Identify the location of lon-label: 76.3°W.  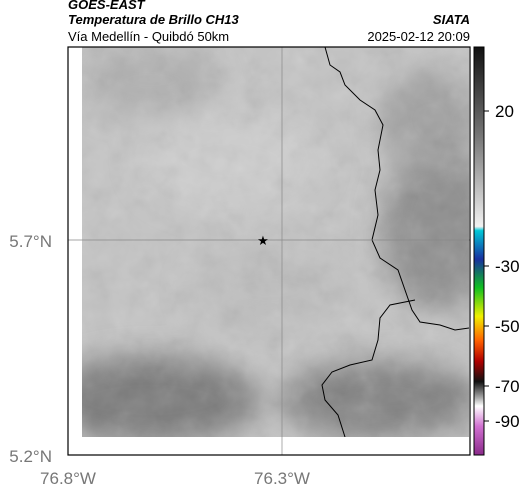
(282, 478).